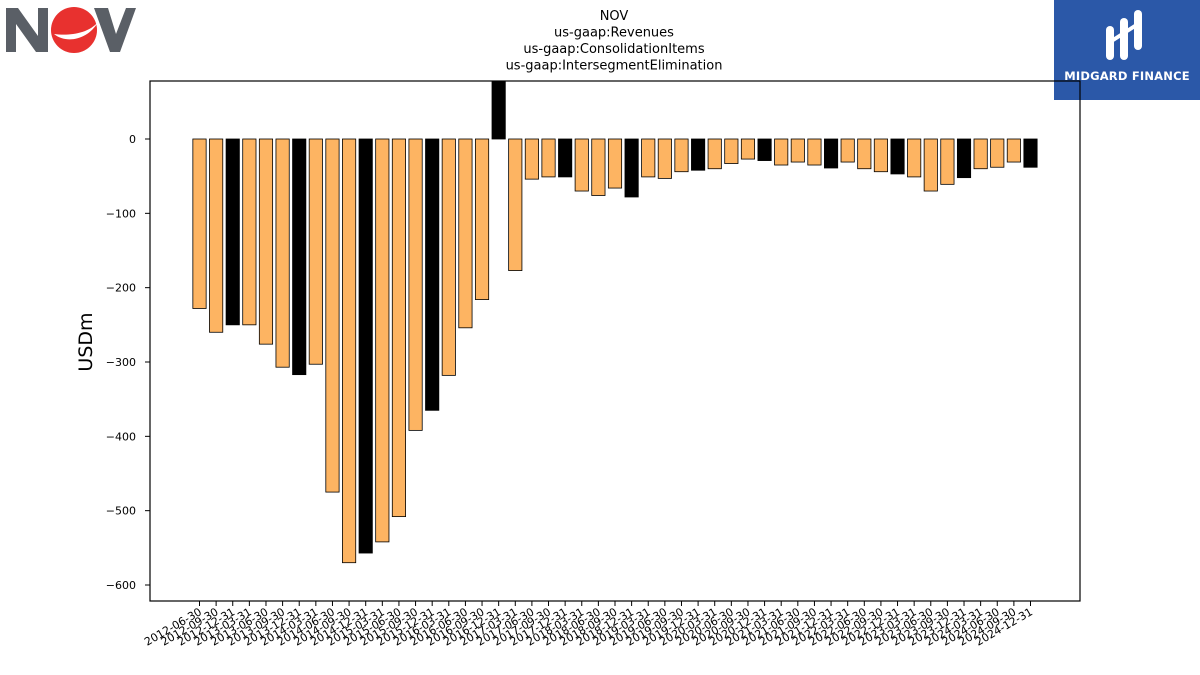 The image size is (1200, 675). I want to click on midgard-finance-wordmark: MIDGARD FINANCE, so click(1127, 76).